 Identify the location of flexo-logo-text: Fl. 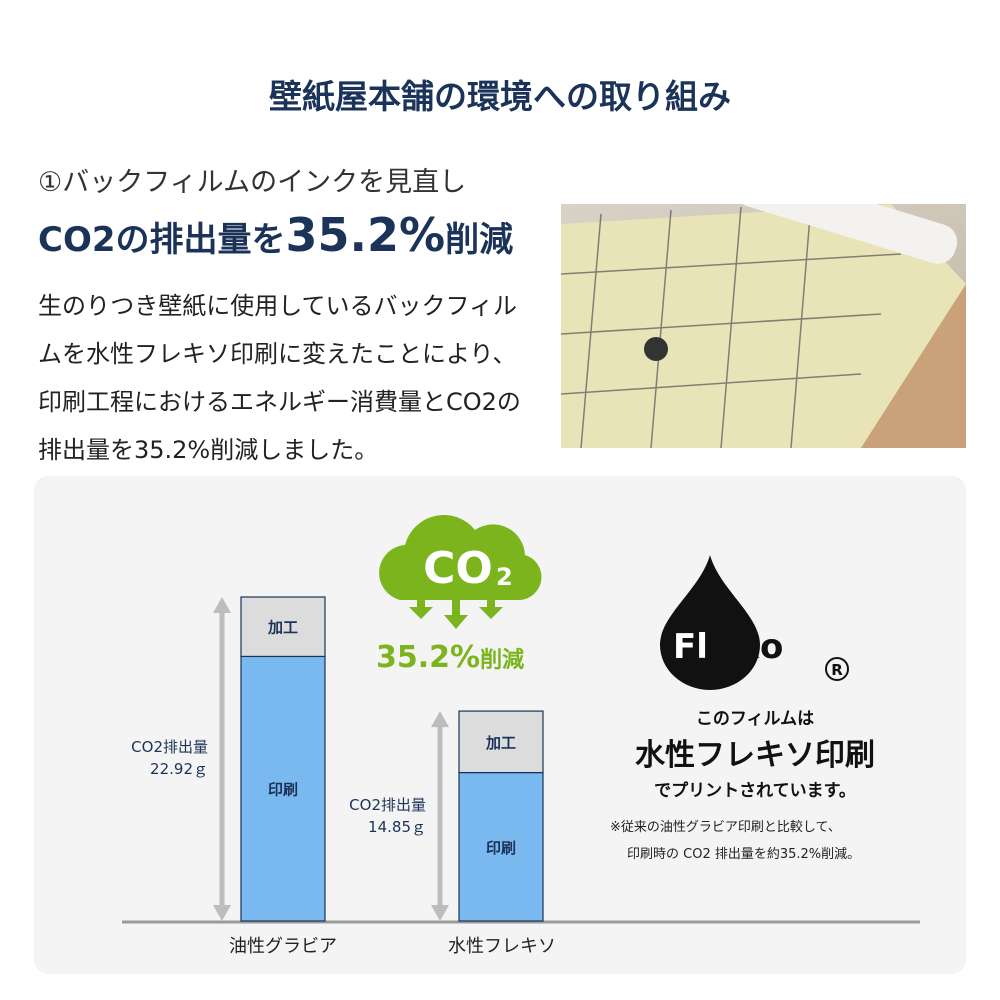
(690, 647).